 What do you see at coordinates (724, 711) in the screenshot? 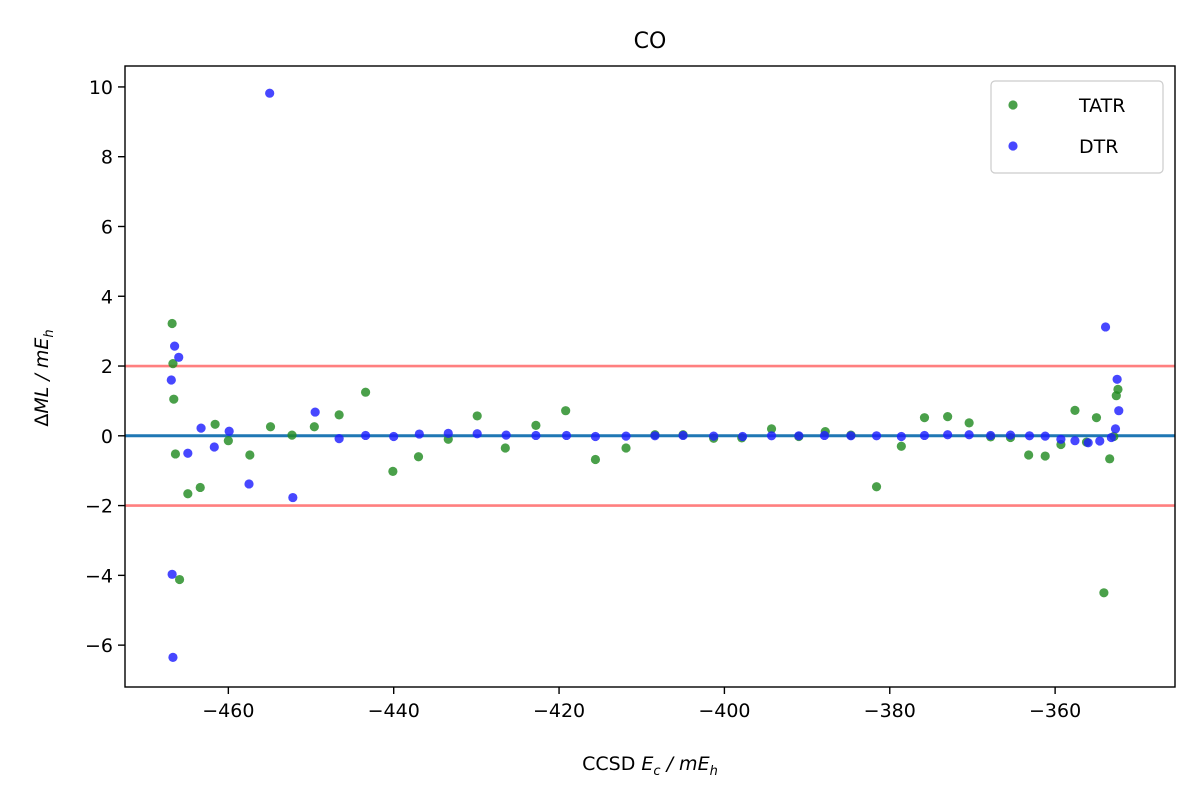
I see `x-tick-label-3: −400` at bounding box center [724, 711].